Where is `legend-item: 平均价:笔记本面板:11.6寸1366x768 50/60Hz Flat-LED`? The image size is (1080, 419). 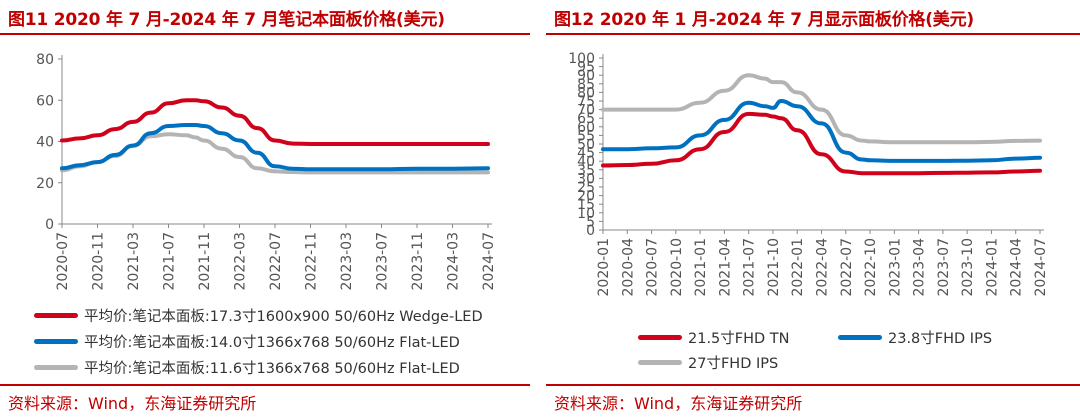
legend-item: 平均价:笔记本面板:11.6寸1366x768 50/60Hz Flat-LED is located at coordinates (247, 367).